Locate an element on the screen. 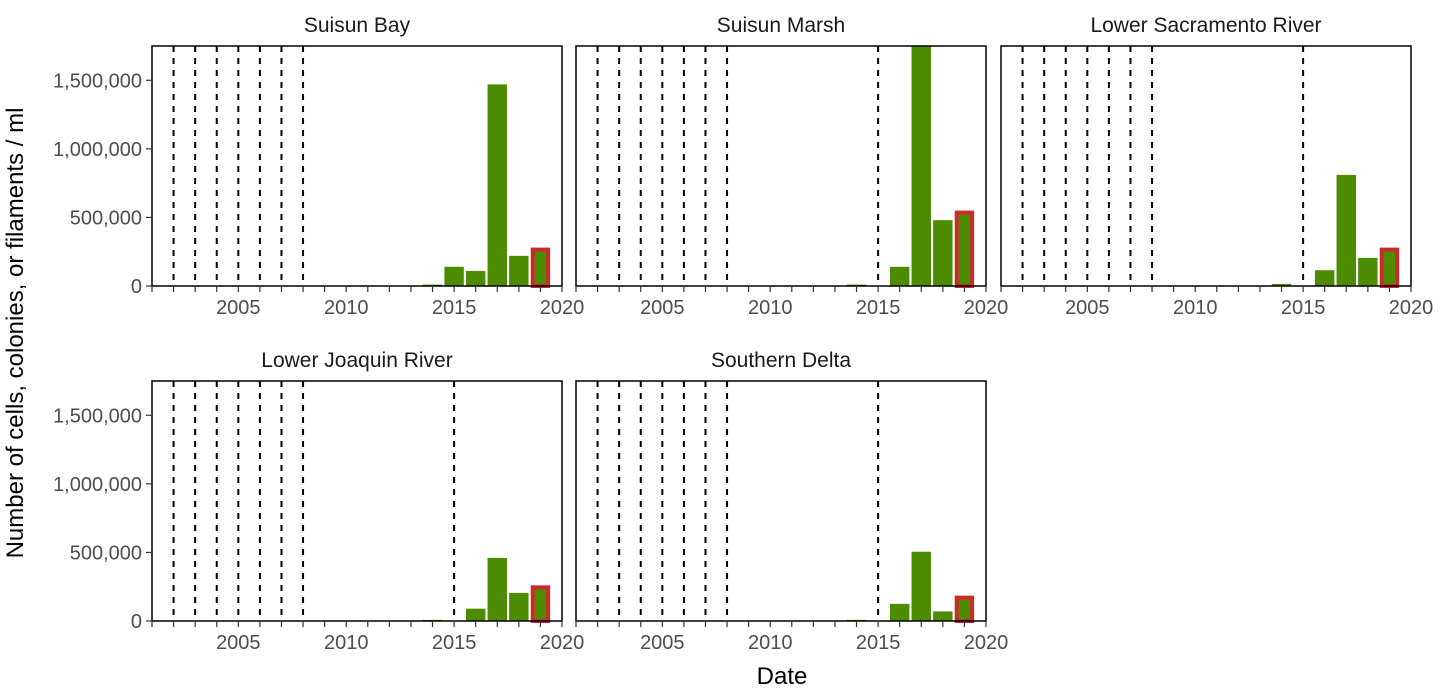 This screenshot has height=696, width=1440. panel-title: Lower Sacramento River is located at coordinates (1205, 25).